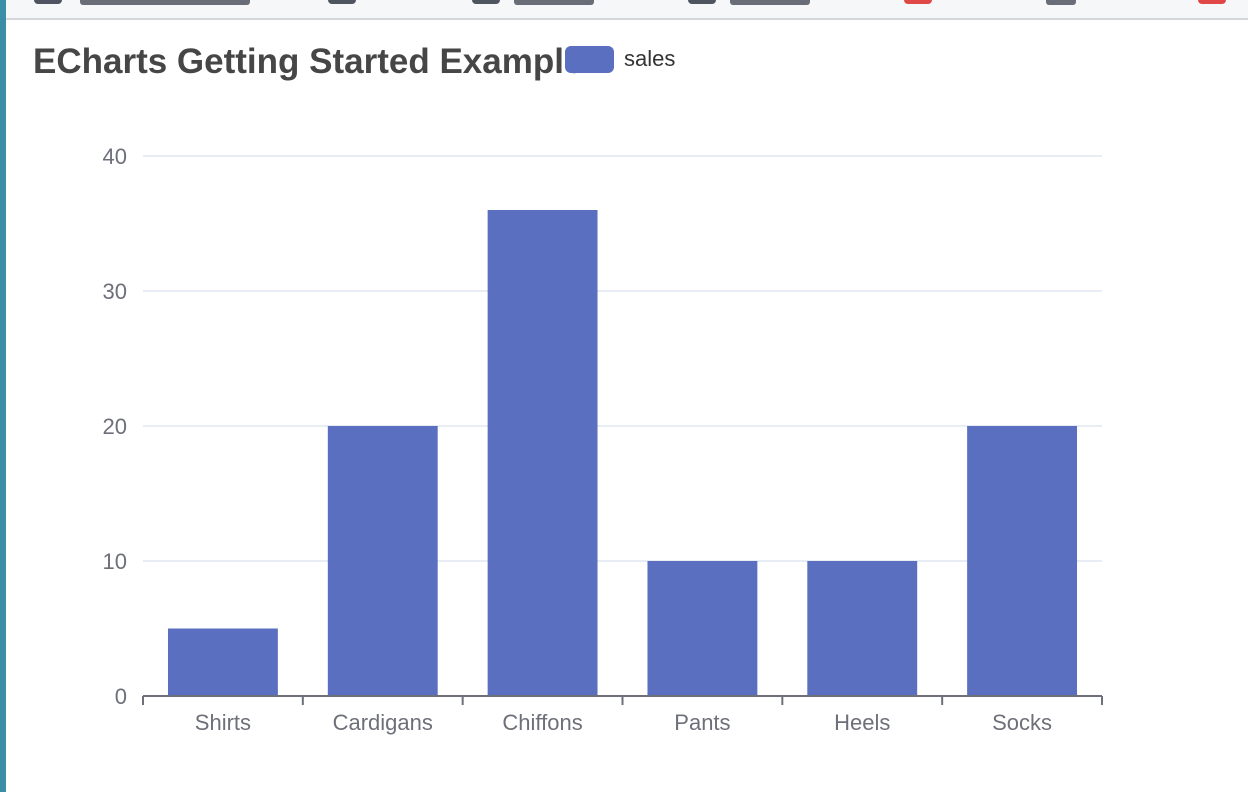  Describe the element at coordinates (649, 58) in the screenshot. I see `legend-label: sales` at that location.